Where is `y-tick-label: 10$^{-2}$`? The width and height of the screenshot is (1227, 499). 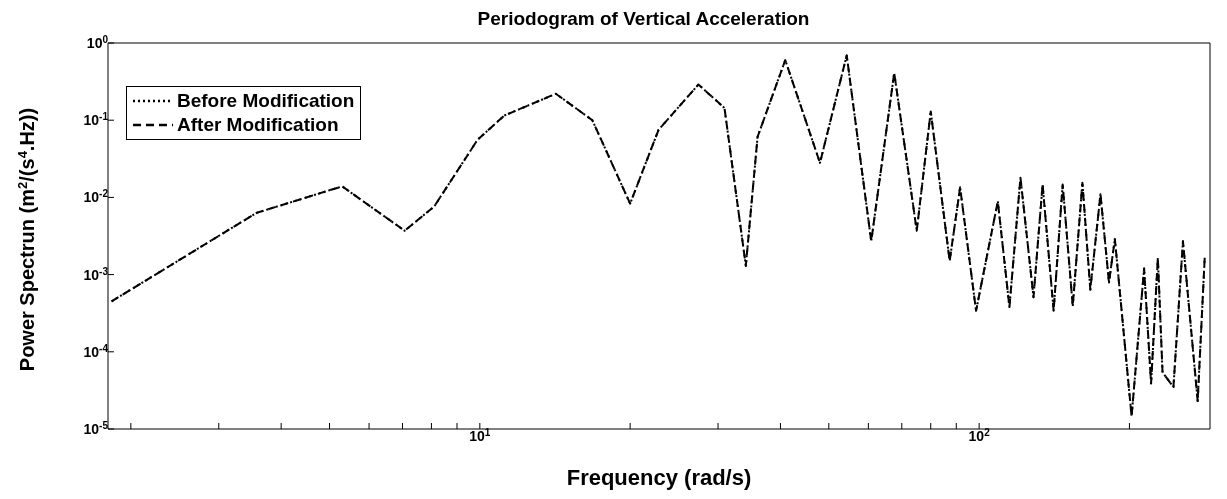 y-tick-label: 10$^{-2}$ is located at coordinates (96, 196).